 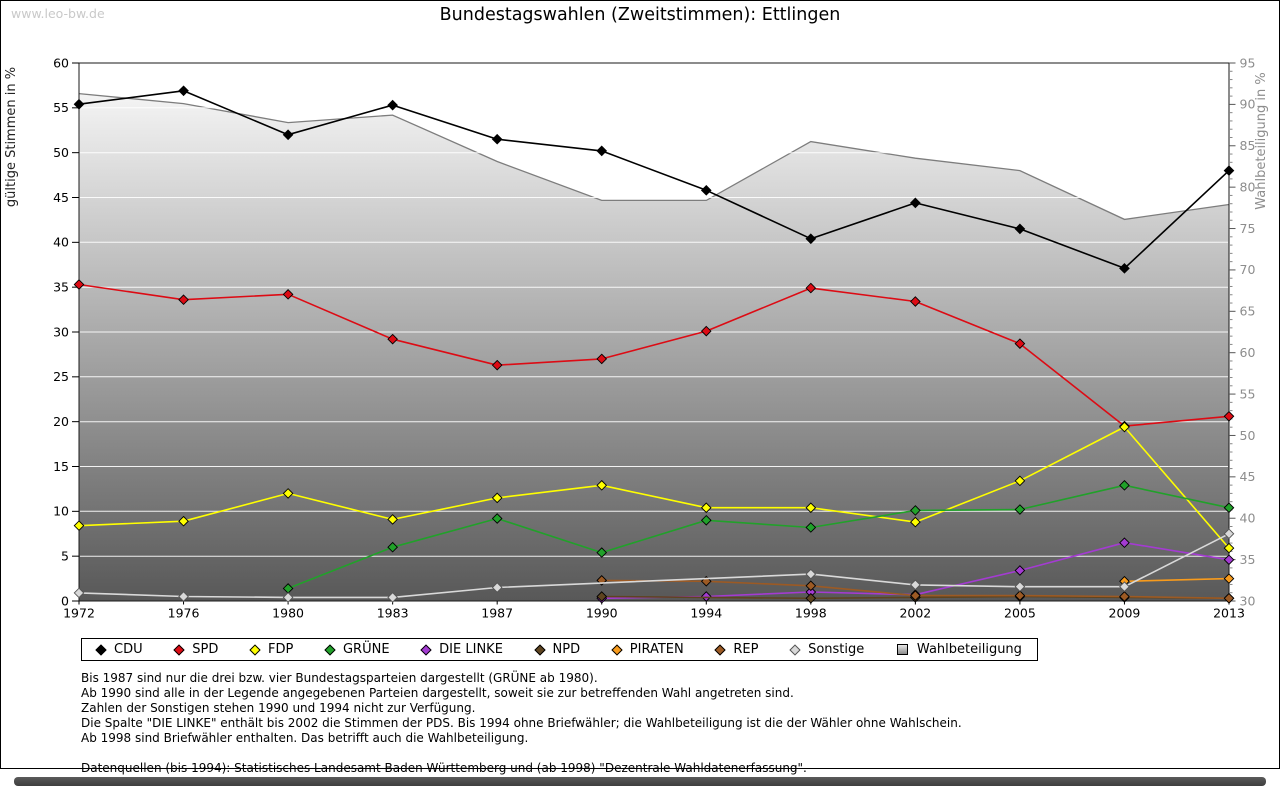 What do you see at coordinates (1248, 269) in the screenshot?
I see `svg-text: 70` at bounding box center [1248, 269].